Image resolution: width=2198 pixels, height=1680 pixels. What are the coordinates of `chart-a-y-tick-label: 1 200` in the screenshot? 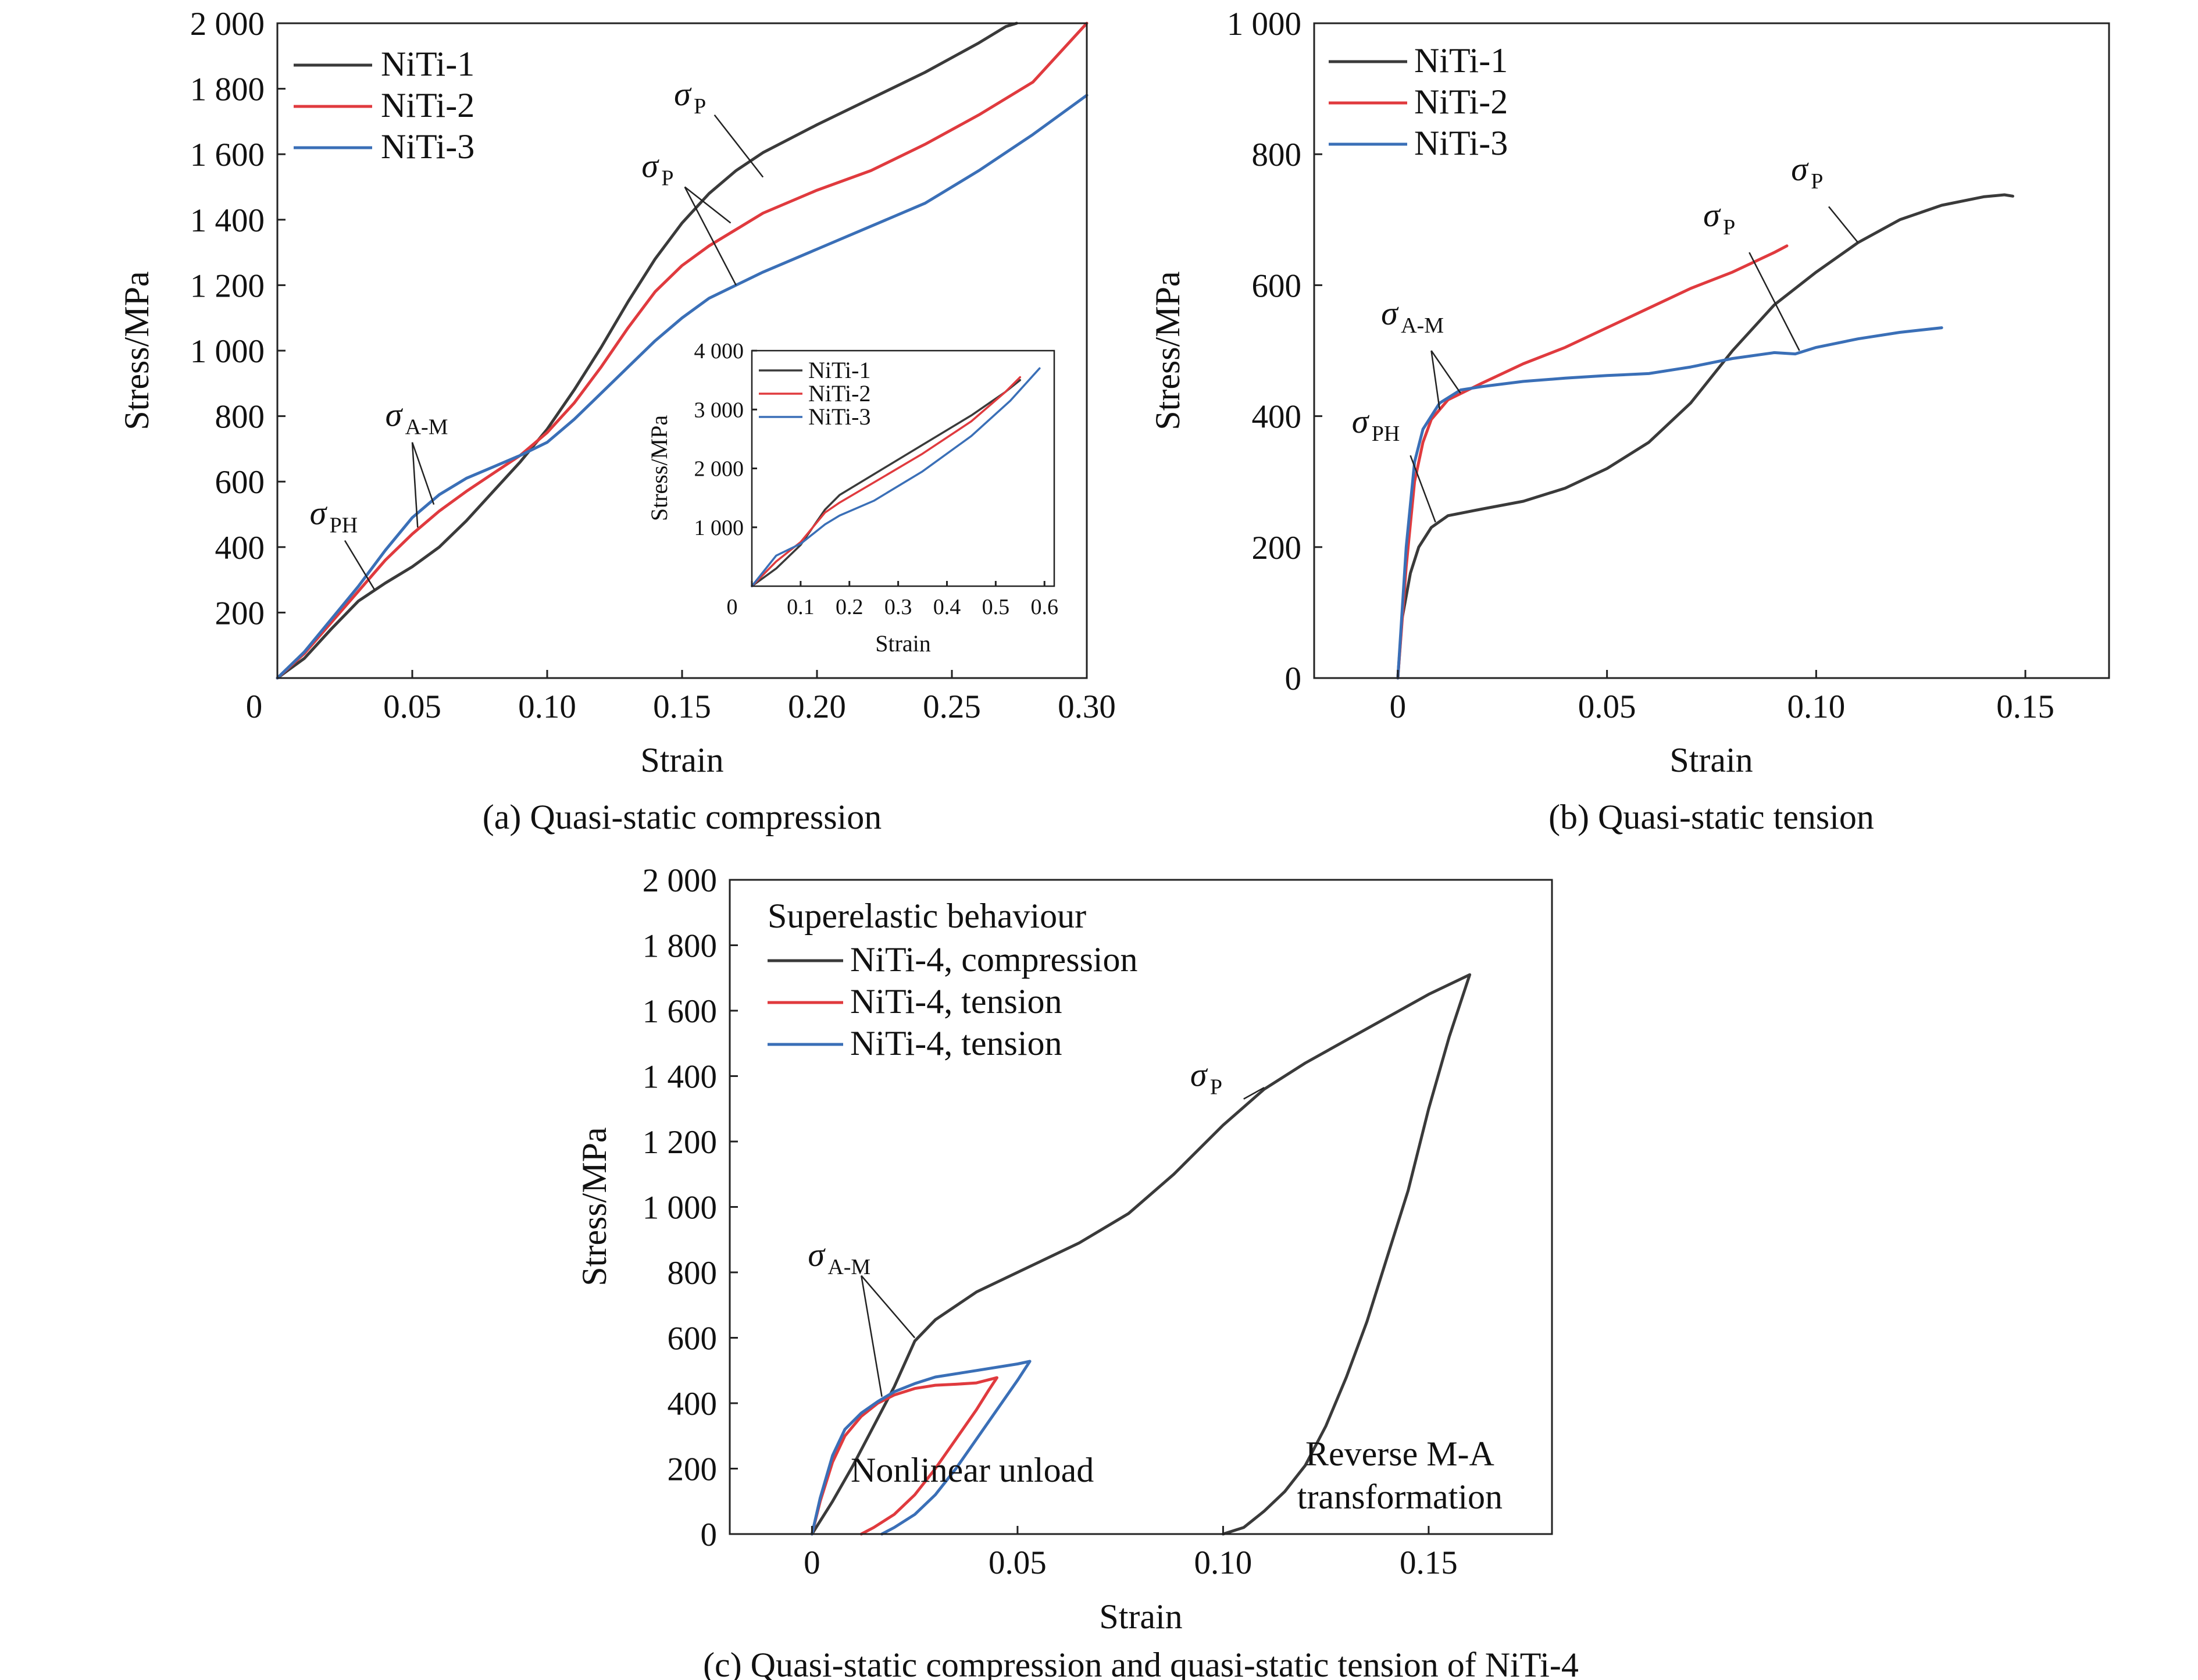 It's located at (227, 285).